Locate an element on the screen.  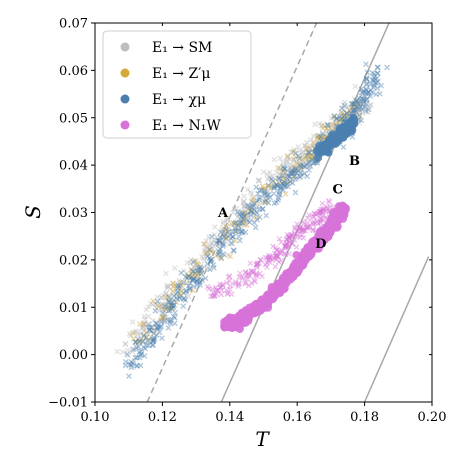
y-tick-label: 0.01 is located at coordinates (73, 308).